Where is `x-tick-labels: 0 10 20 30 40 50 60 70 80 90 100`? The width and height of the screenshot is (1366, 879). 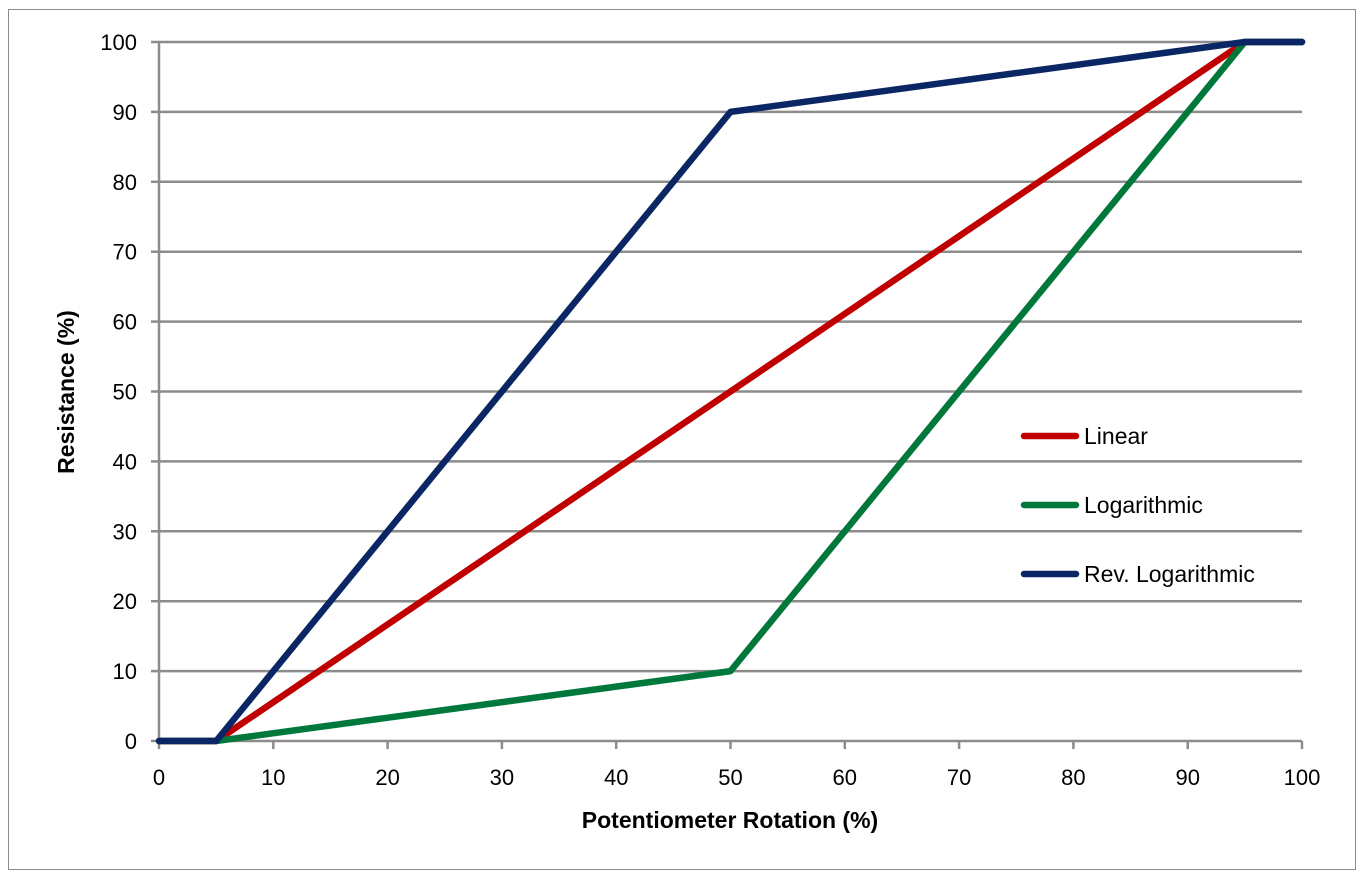
x-tick-labels: 0 10 20 30 40 50 60 70 80 90 100 is located at coordinates (736, 765).